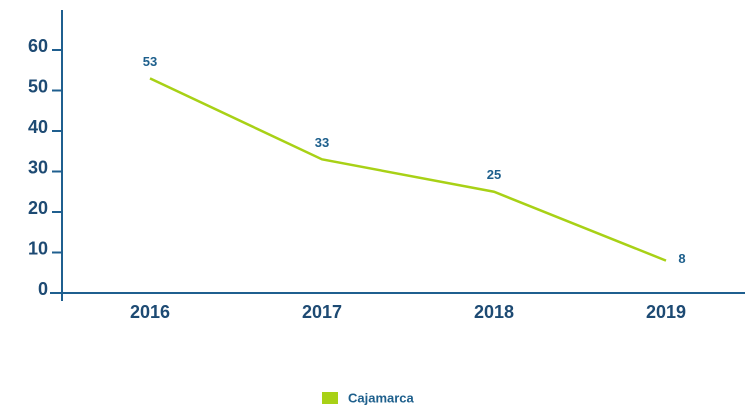 The width and height of the screenshot is (745, 406). What do you see at coordinates (666, 312) in the screenshot?
I see `x-tick-label: 2019` at bounding box center [666, 312].